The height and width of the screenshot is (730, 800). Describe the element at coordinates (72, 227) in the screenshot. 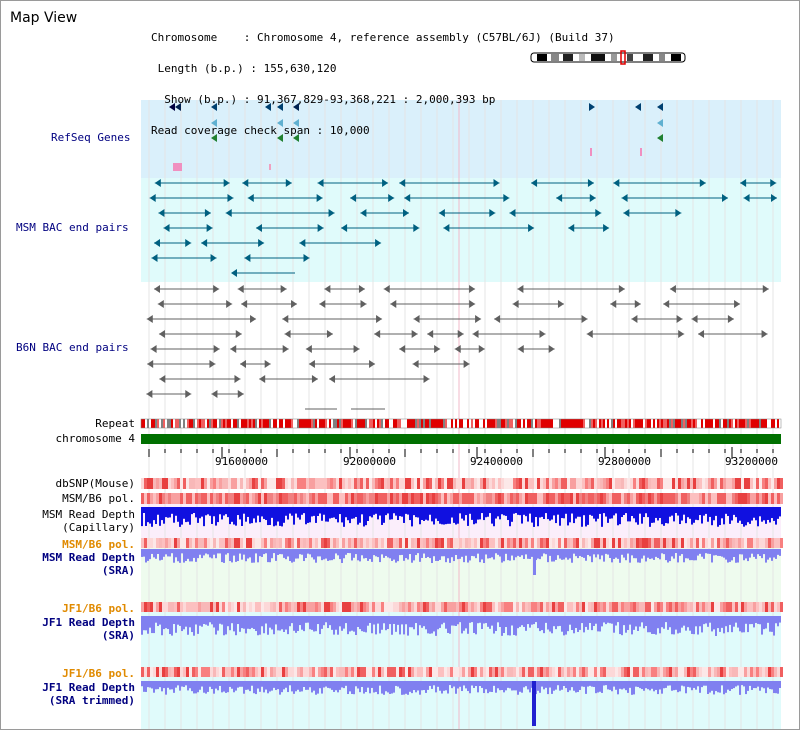

I see `track-label-msm-bac: MSM BAC end pairs` at that location.